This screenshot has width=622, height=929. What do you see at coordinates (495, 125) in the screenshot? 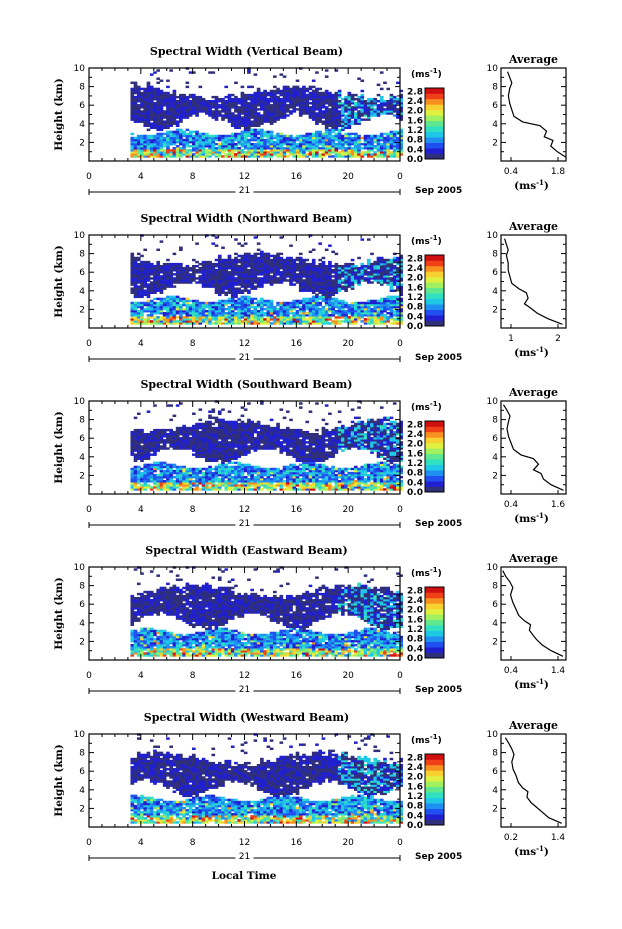
I see `avg-y-tick-label: 4` at bounding box center [495, 125].